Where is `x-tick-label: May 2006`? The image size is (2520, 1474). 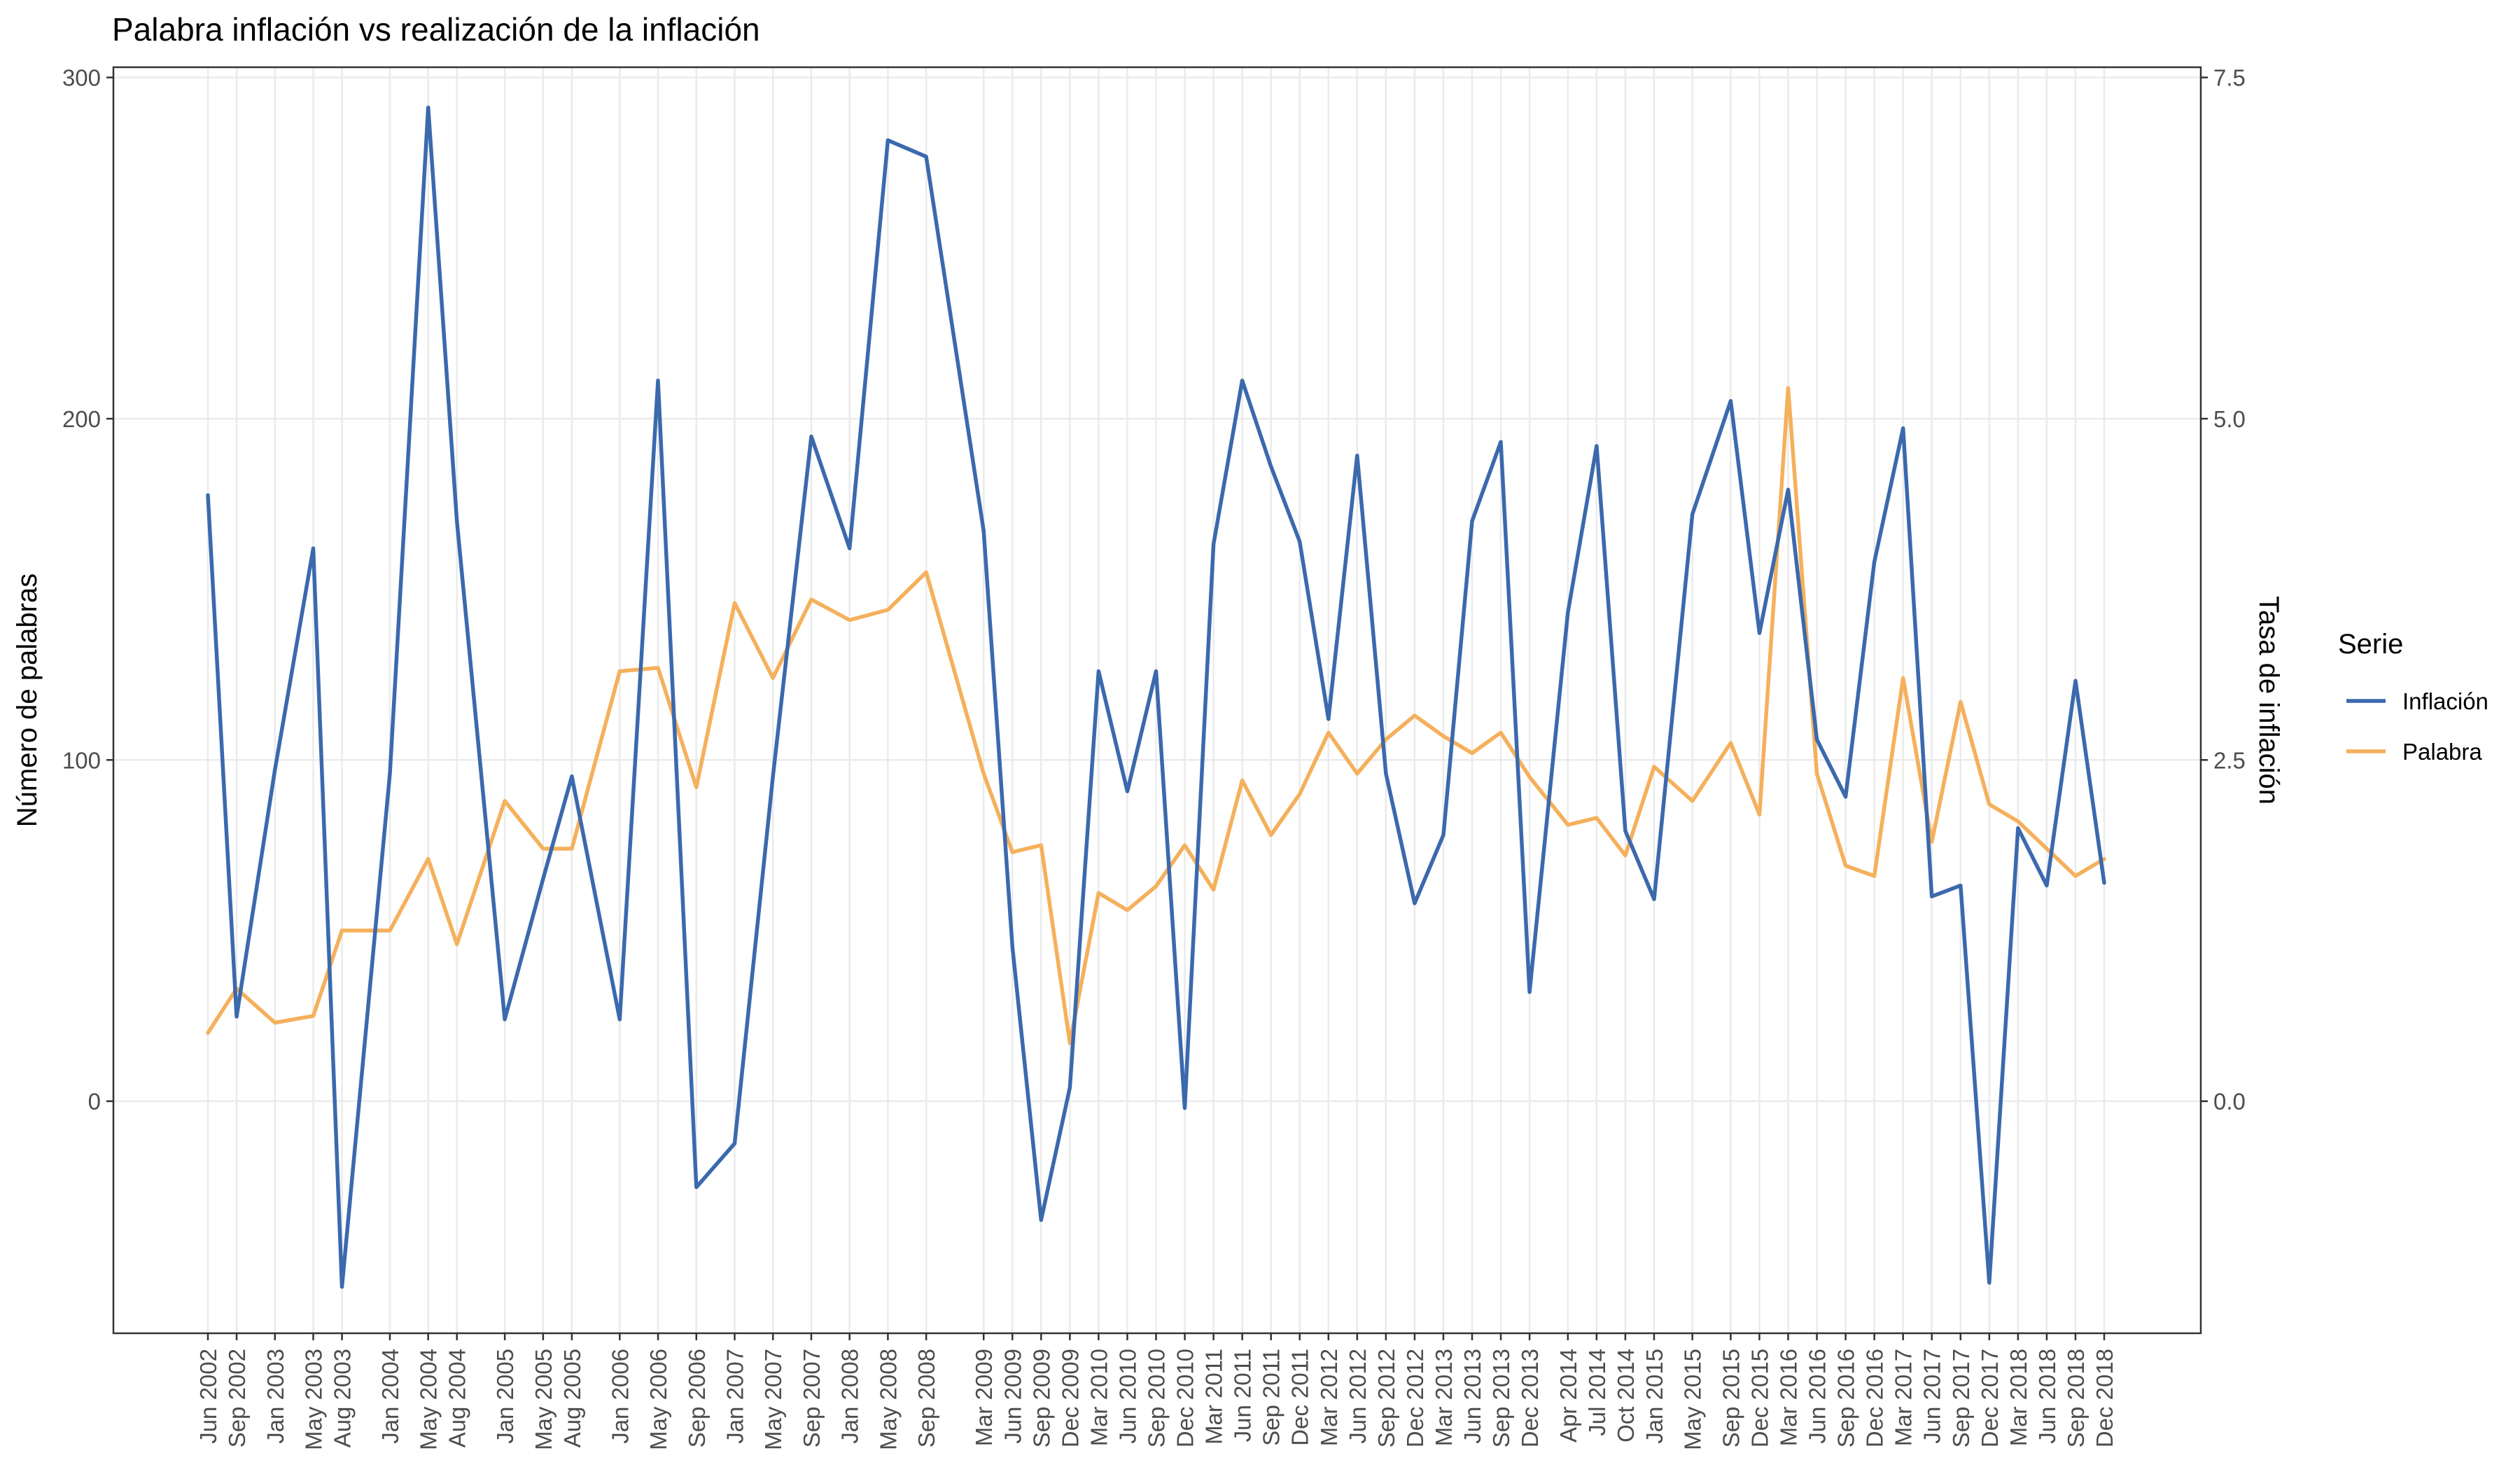 x-tick-label: May 2006 is located at coordinates (658, 1399).